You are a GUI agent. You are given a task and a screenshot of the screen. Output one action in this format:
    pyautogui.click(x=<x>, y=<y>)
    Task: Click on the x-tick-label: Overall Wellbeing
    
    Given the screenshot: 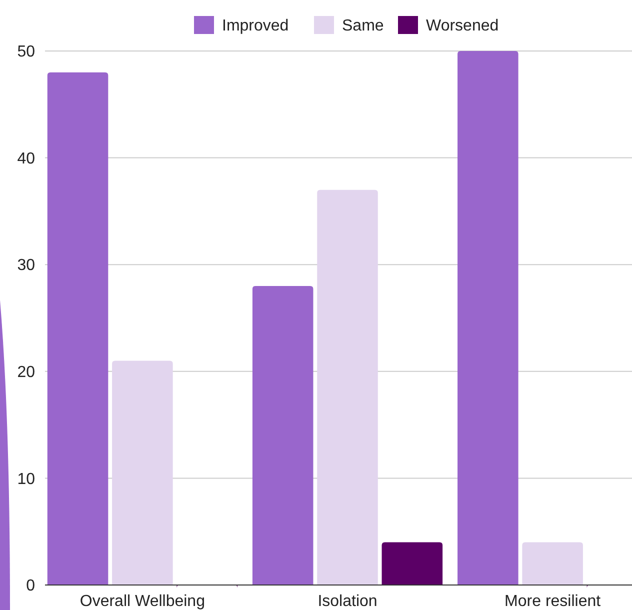 What is the action you would take?
    pyautogui.click(x=142, y=601)
    